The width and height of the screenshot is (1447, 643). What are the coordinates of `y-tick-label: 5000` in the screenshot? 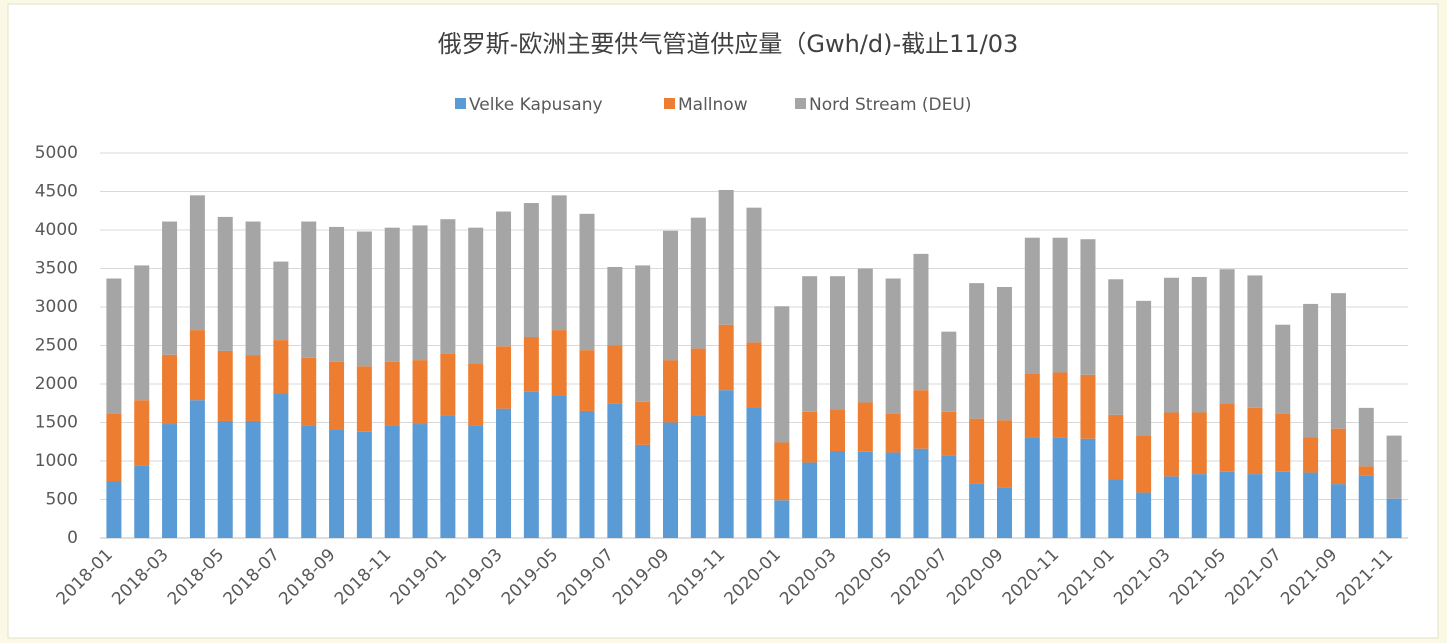 It's located at (56, 153).